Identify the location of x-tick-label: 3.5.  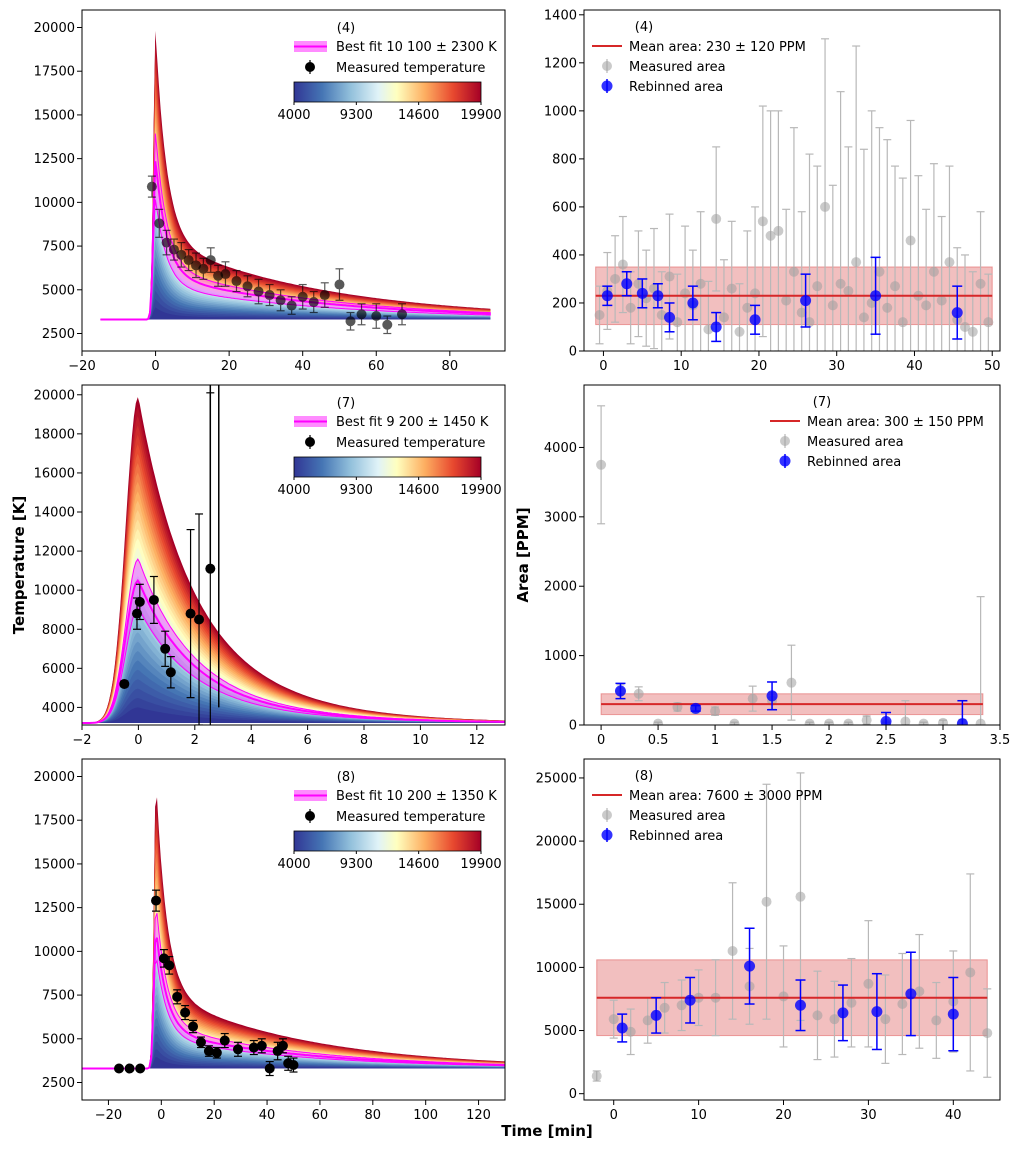
(1000, 740).